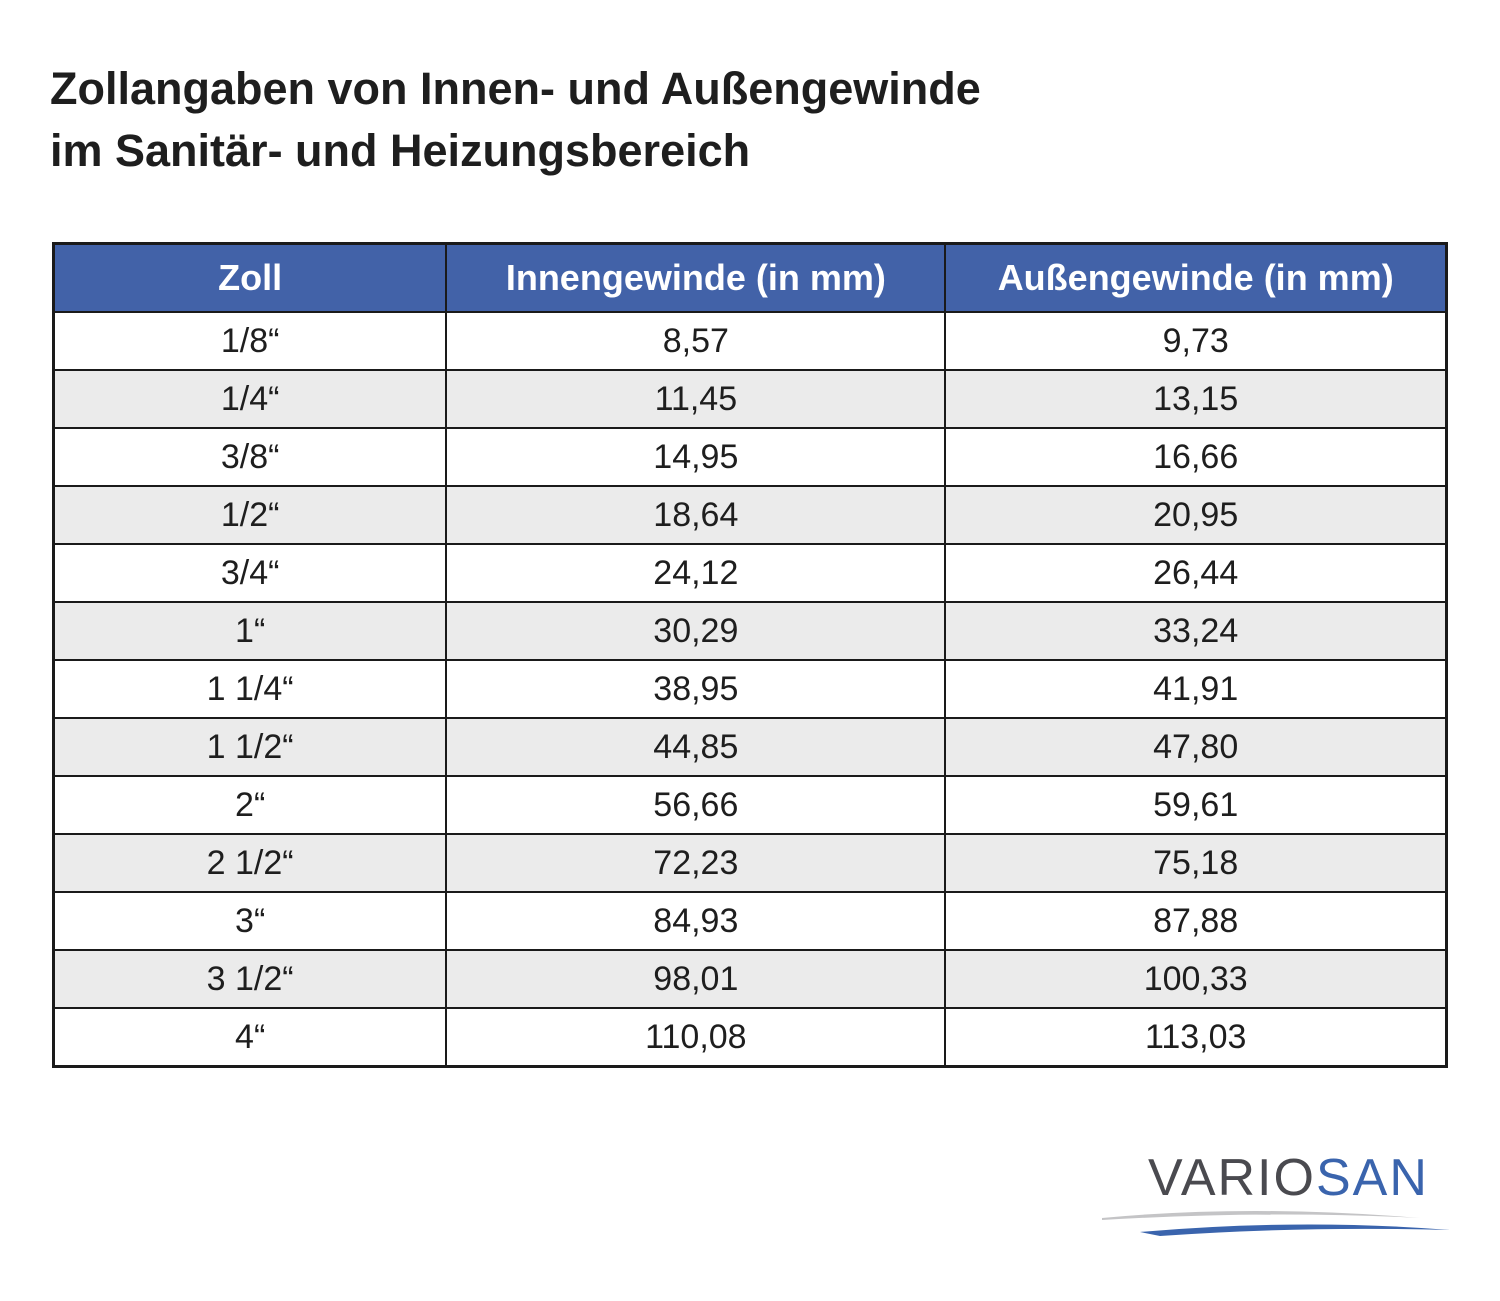 The height and width of the screenshot is (1301, 1500). Describe the element at coordinates (696, 747) in the screenshot. I see `cell-innengewinde: 44,85` at that location.